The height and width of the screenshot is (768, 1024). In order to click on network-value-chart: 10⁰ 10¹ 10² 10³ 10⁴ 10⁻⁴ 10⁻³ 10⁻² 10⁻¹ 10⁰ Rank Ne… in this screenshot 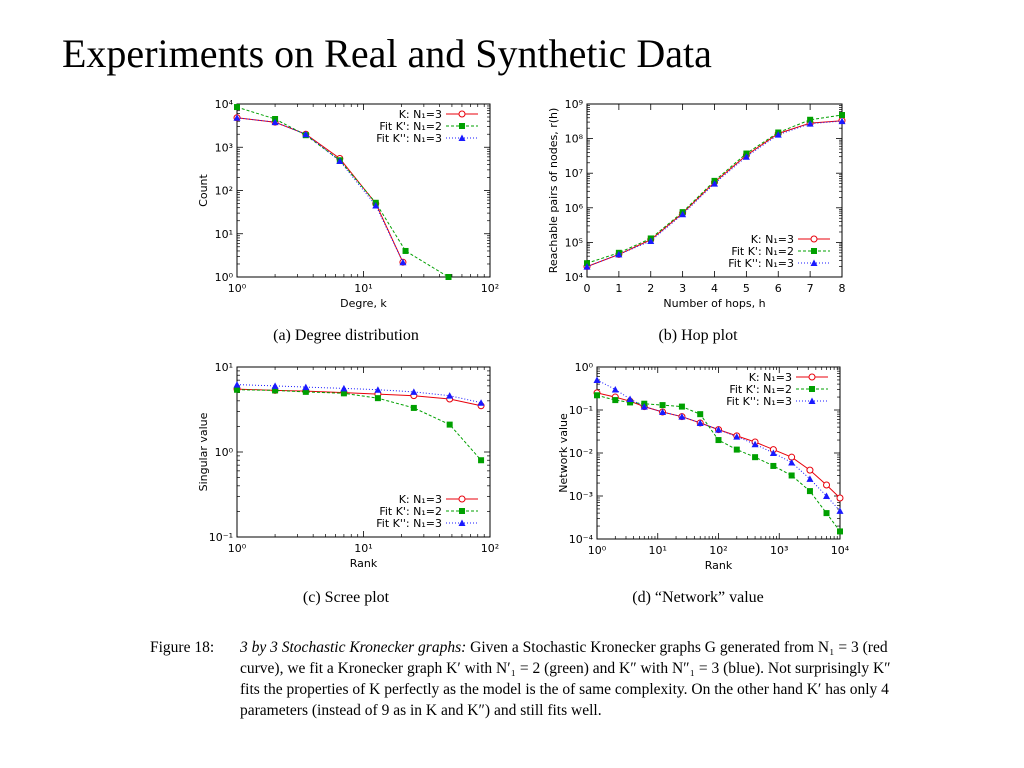, I will do `click(703, 466)`.